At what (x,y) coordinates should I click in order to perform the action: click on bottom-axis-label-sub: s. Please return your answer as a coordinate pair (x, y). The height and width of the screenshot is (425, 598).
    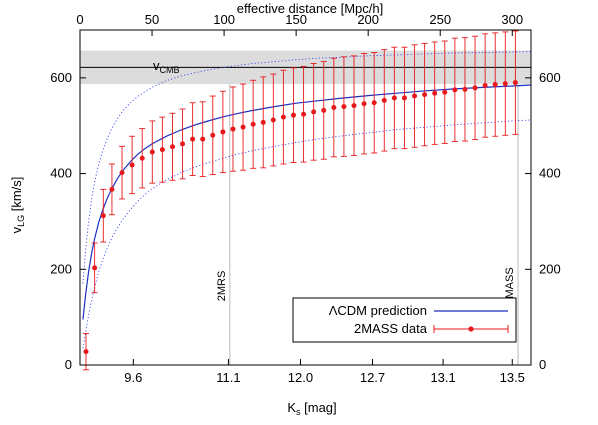
    Looking at the image, I should click on (298, 412).